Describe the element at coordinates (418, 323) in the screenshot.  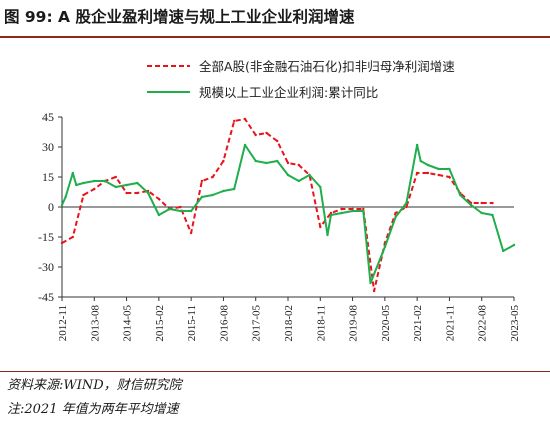
I see `x-tick-label: 2021-02` at that location.